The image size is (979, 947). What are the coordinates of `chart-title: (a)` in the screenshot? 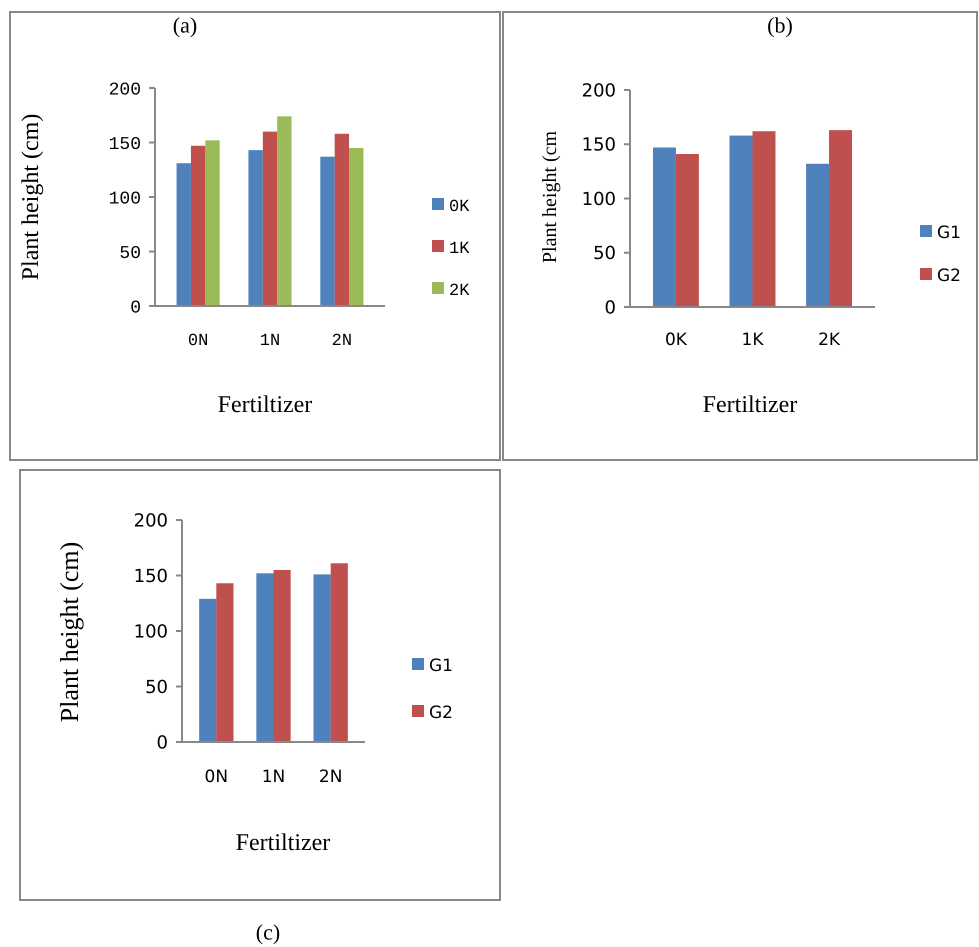 It's located at (185, 25).